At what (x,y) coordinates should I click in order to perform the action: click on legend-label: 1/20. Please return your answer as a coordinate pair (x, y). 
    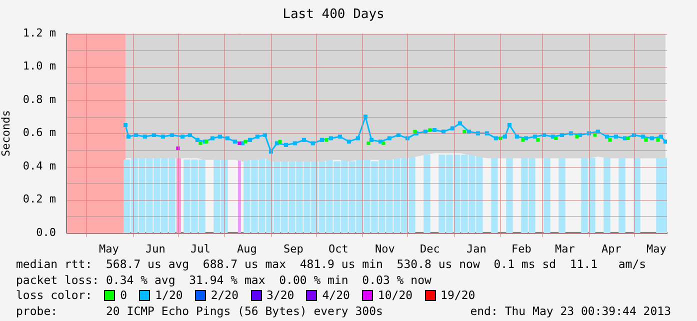
    Looking at the image, I should click on (169, 296).